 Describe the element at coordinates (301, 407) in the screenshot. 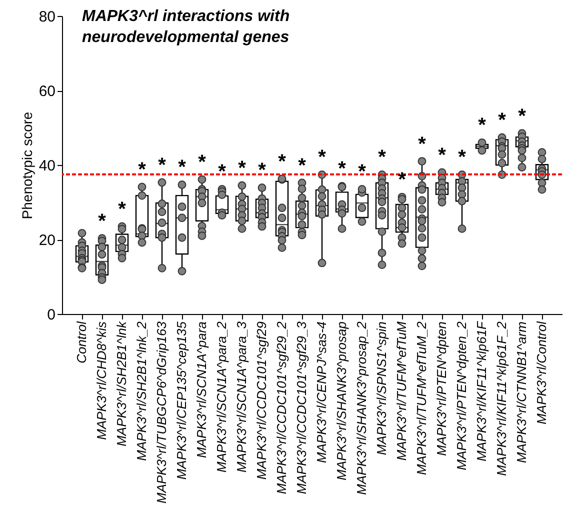

I see `x-tick-label: MAPK3^rl/CCDC101^sgf29_3` at that location.